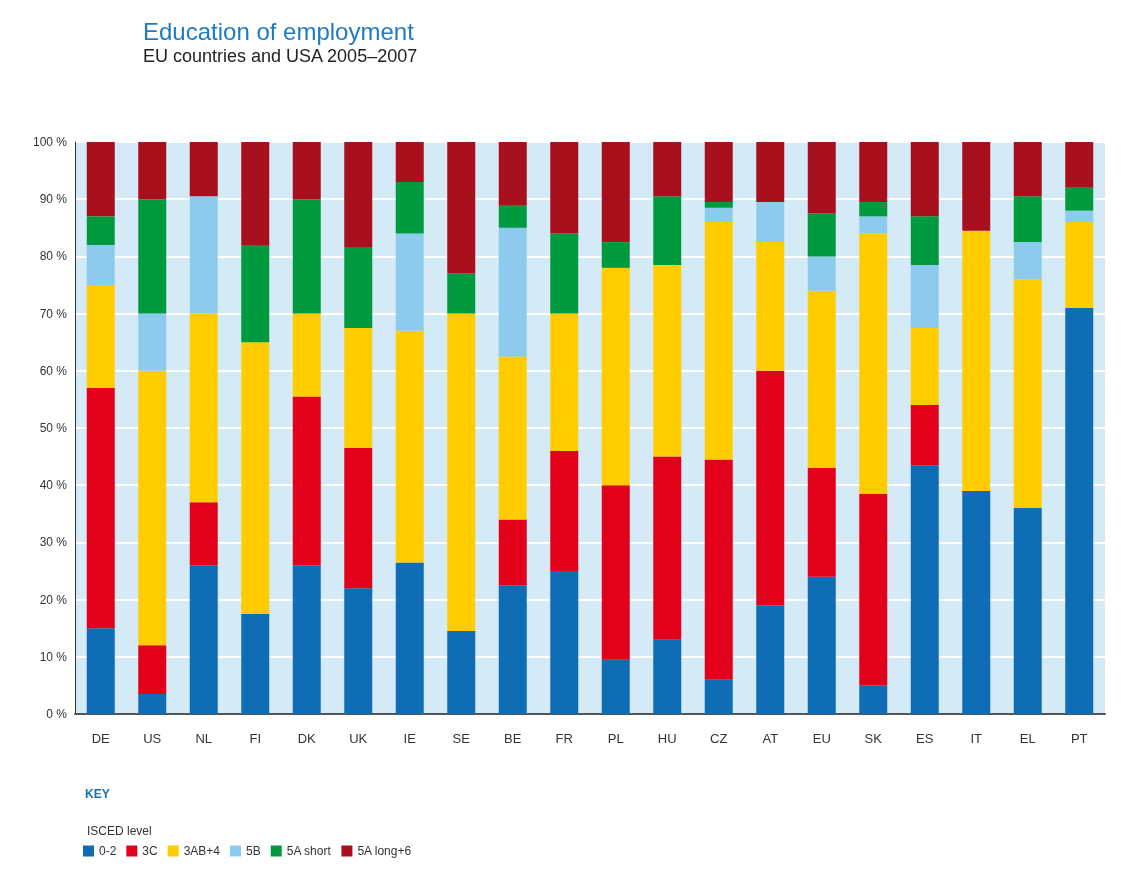  What do you see at coordinates (204, 738) in the screenshot?
I see `x-tick-label: NL` at bounding box center [204, 738].